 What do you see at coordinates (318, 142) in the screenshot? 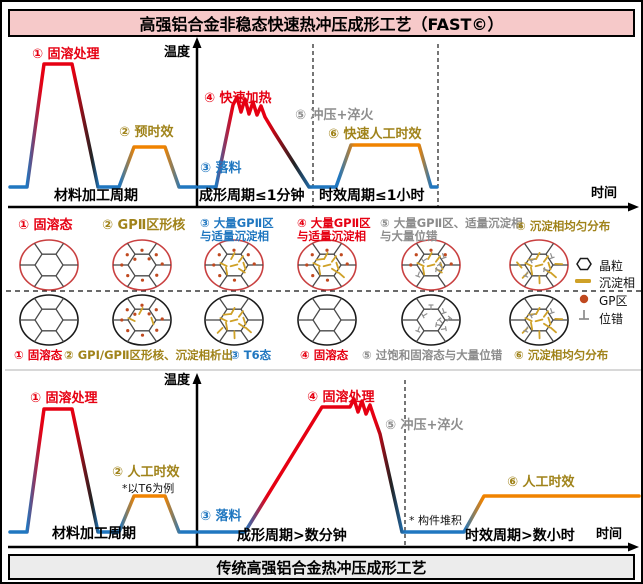
I see `fast-forming-aging-curve` at bounding box center [318, 142].